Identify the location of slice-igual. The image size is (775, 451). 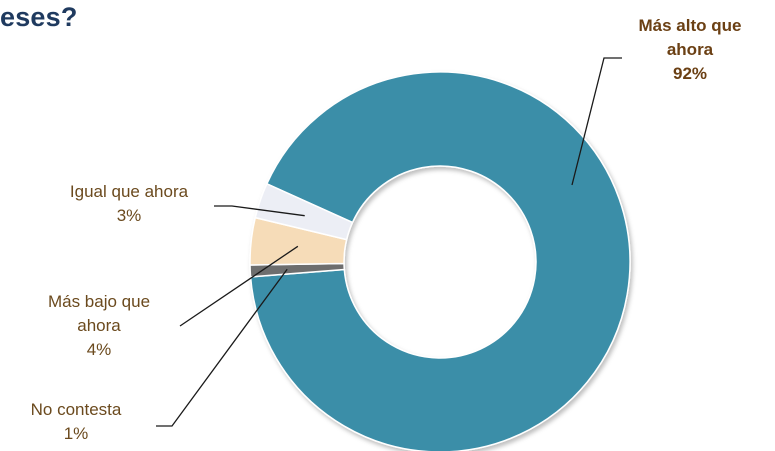
(304, 211).